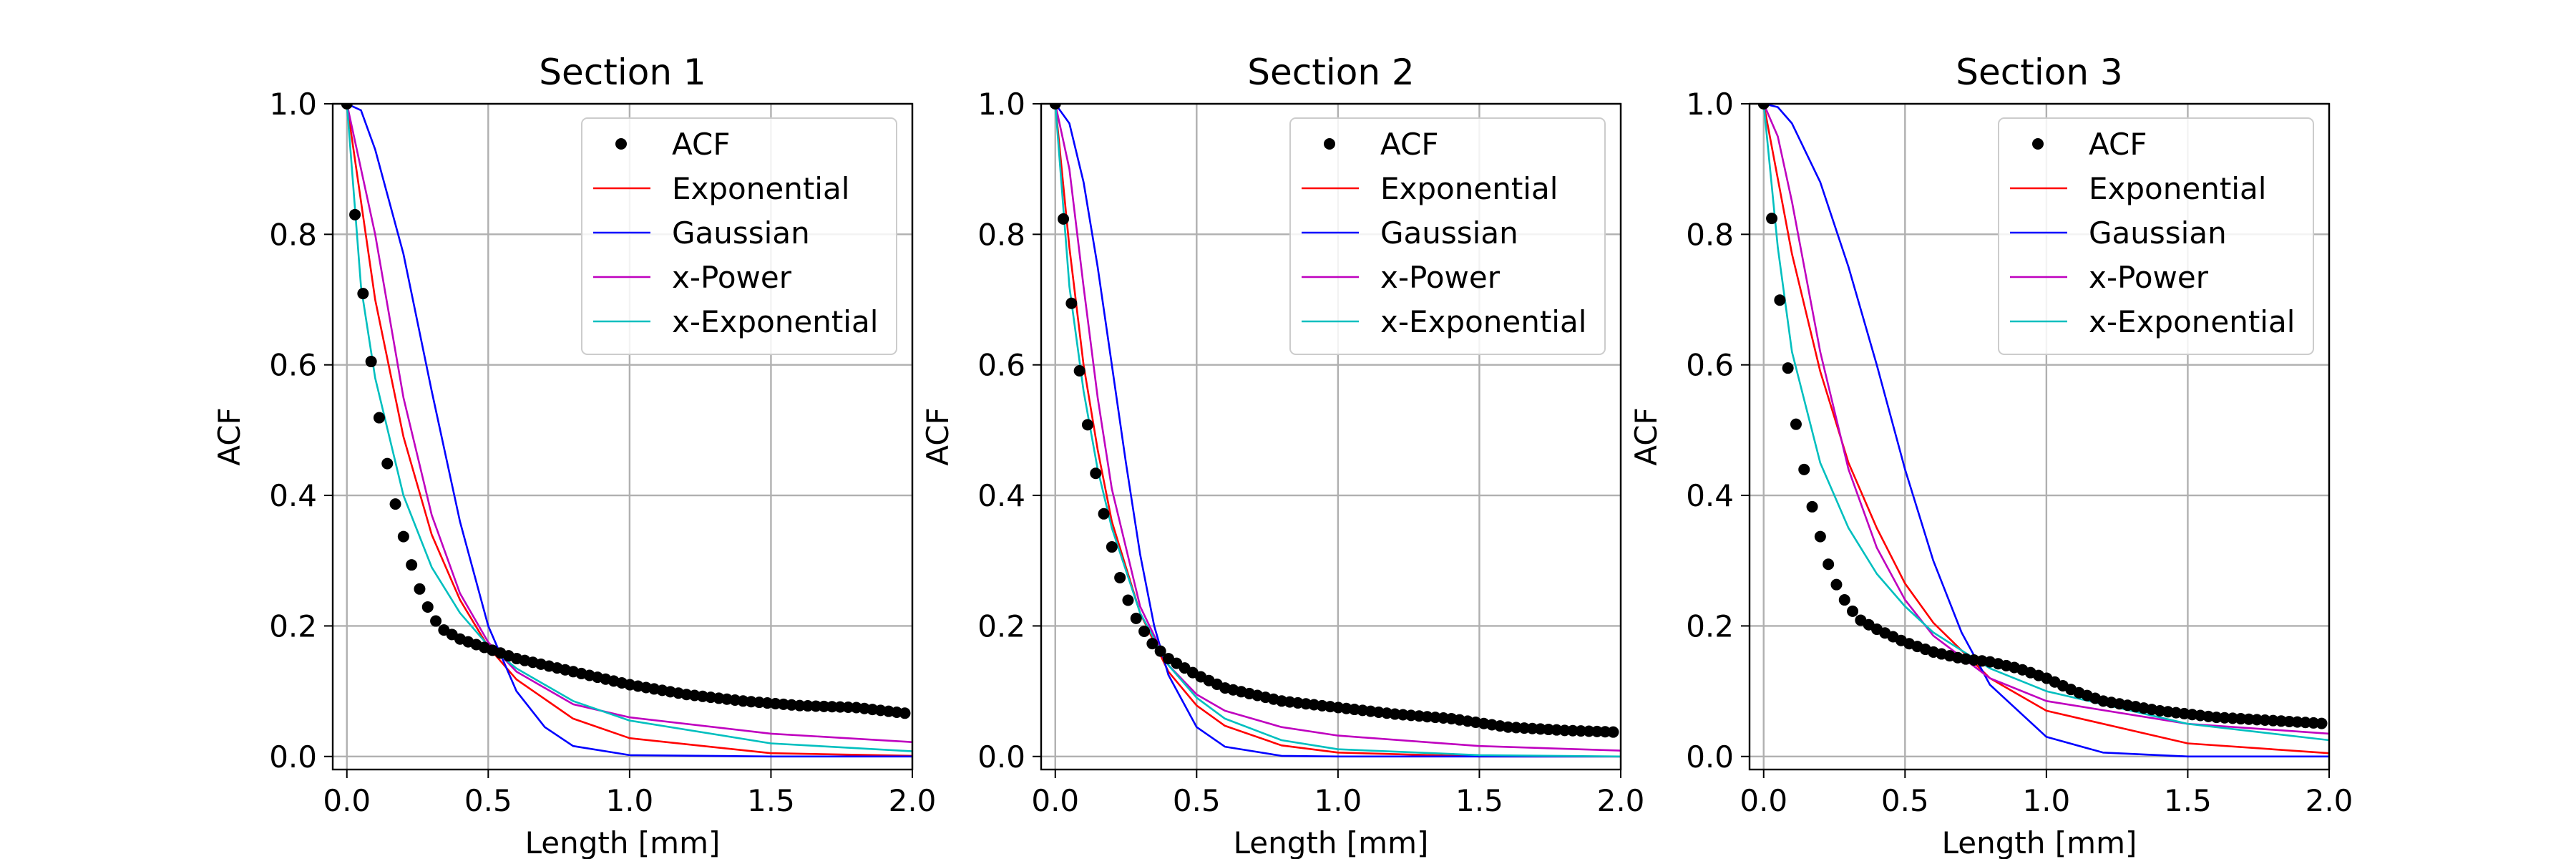 The image size is (2576, 859). Describe the element at coordinates (488, 800) in the screenshot. I see `x-tick-label: 0.5` at that location.